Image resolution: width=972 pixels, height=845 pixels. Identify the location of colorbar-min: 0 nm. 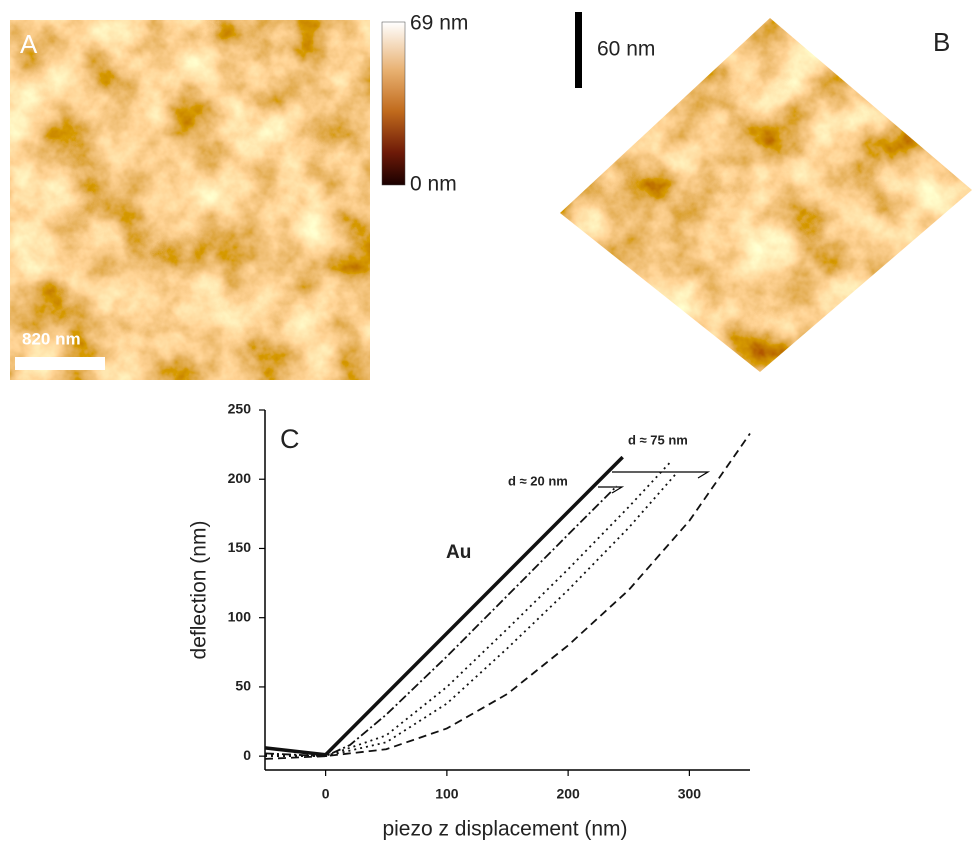
(433, 184).